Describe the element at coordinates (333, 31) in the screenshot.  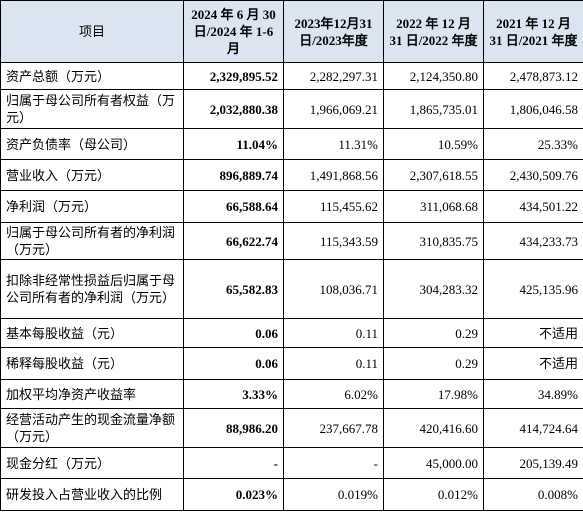
I see `header-cell: 2023年12月31日/2023年度` at that location.